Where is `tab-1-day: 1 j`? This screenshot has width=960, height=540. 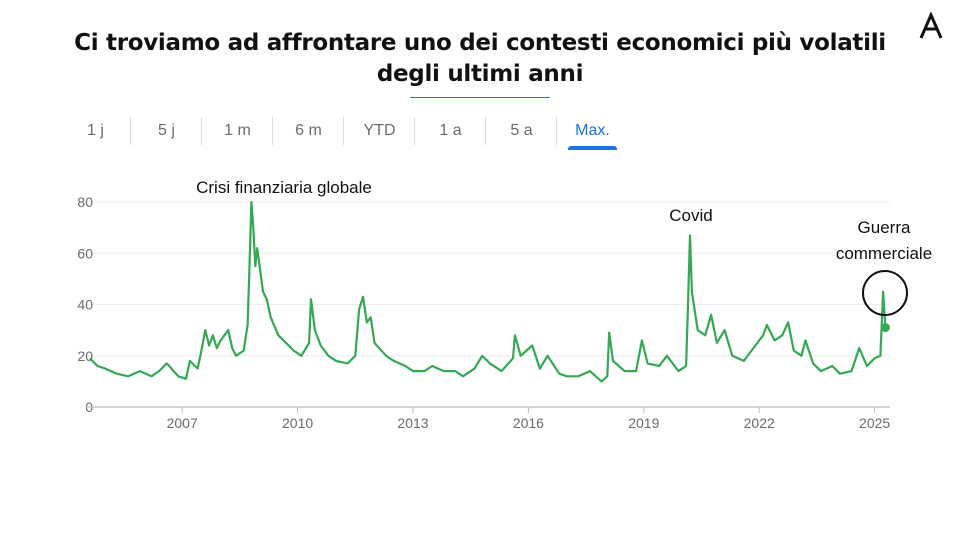
tab-1-day: 1 j is located at coordinates (95, 131).